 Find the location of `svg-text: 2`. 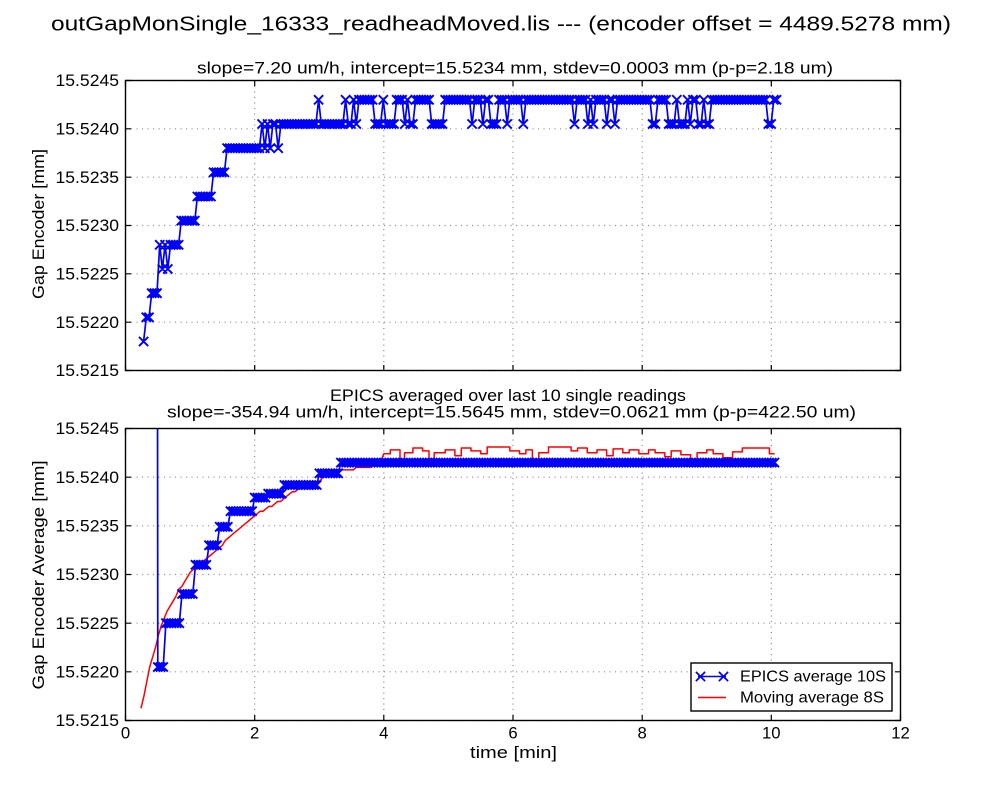

svg-text: 2 is located at coordinates (254, 732).